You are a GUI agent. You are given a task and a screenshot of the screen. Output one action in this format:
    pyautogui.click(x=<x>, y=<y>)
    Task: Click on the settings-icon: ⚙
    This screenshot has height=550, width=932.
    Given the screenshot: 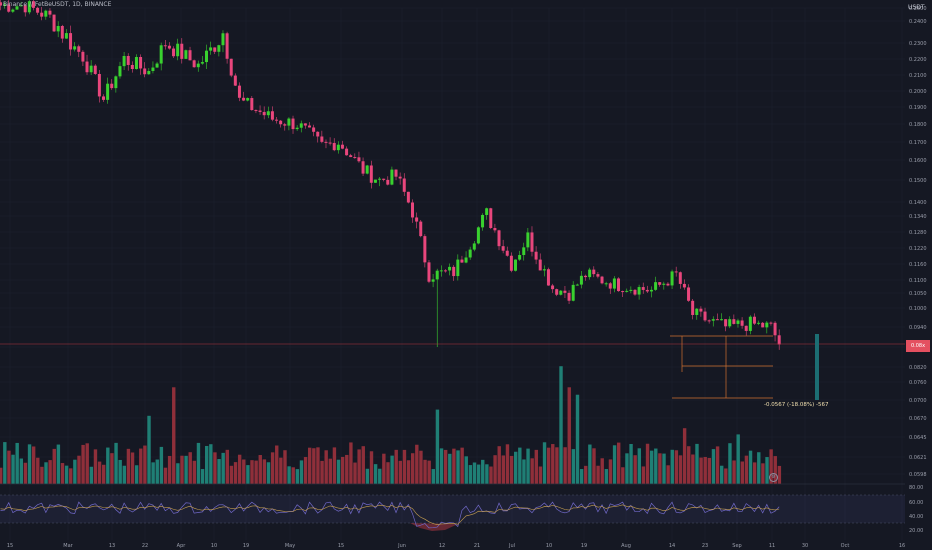 What is the action you would take?
    pyautogui.click(x=773, y=477)
    